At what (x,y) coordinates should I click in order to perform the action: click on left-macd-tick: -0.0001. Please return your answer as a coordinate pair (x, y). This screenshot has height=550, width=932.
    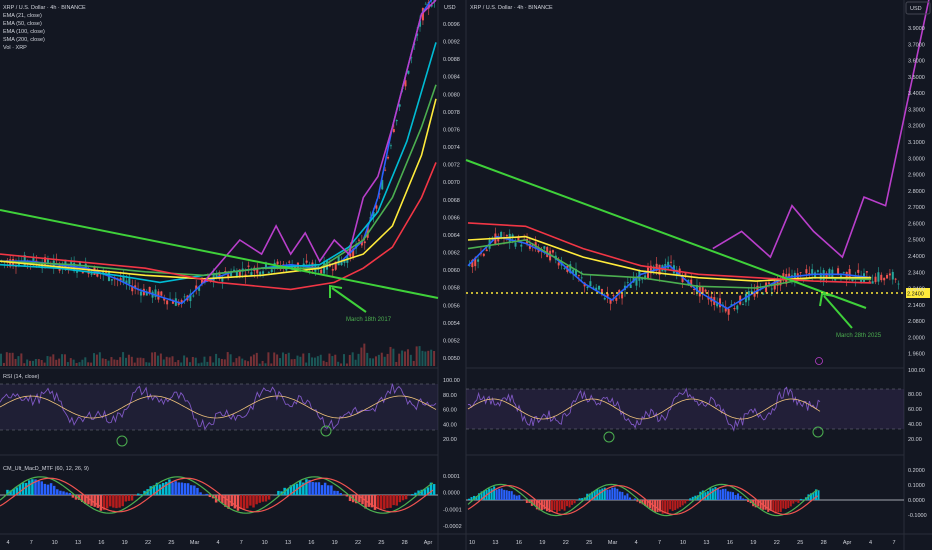
    Looking at the image, I should click on (452, 510).